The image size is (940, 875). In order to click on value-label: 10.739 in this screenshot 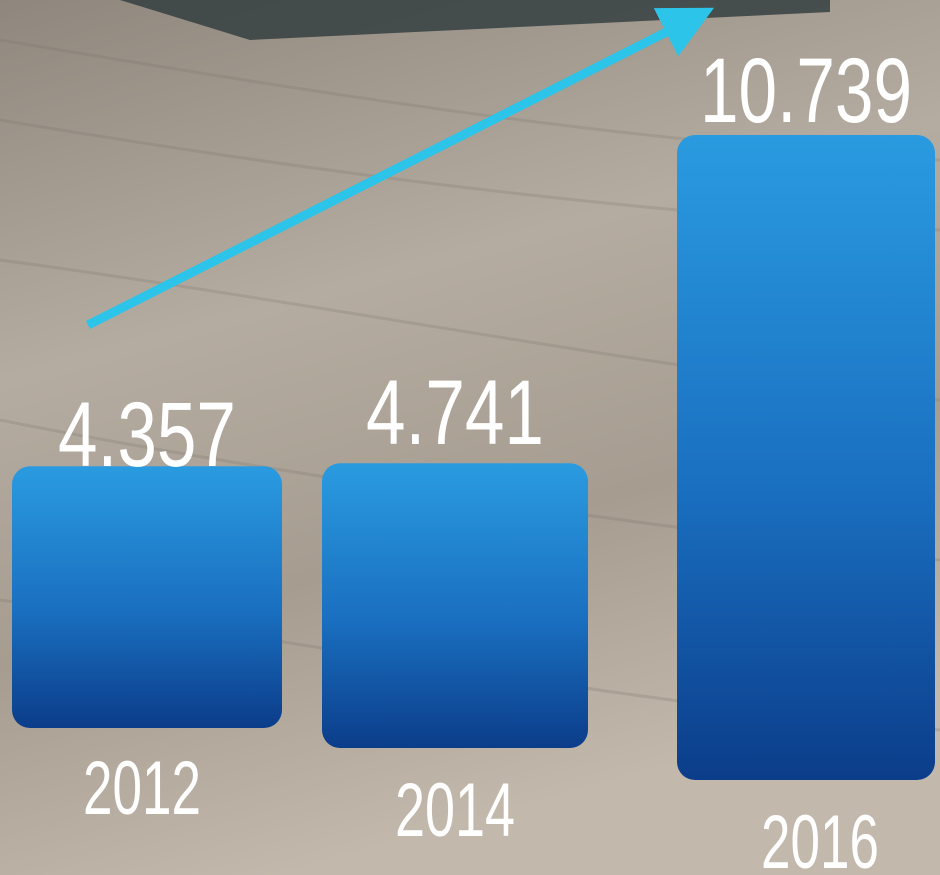, I will do `click(806, 91)`.